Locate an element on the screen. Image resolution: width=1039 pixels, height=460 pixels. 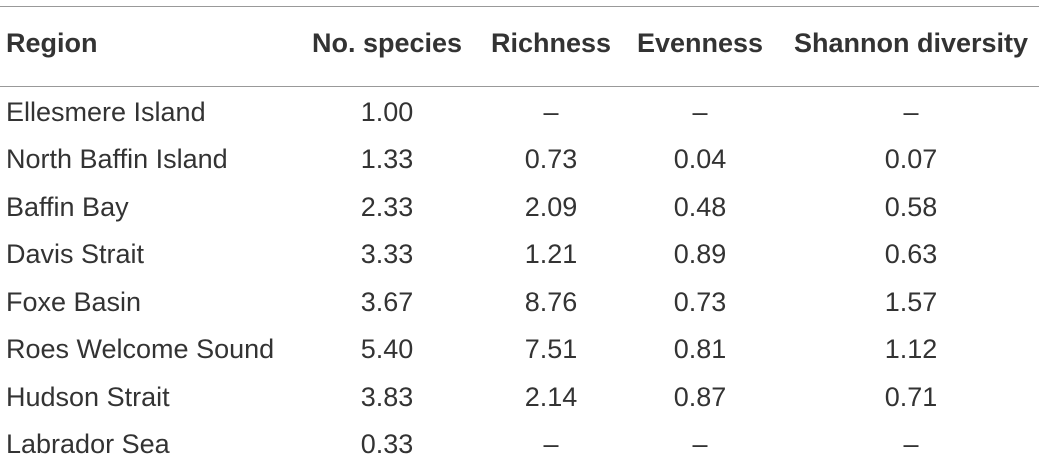
no-species-cell: 3.67 is located at coordinates (387, 302).